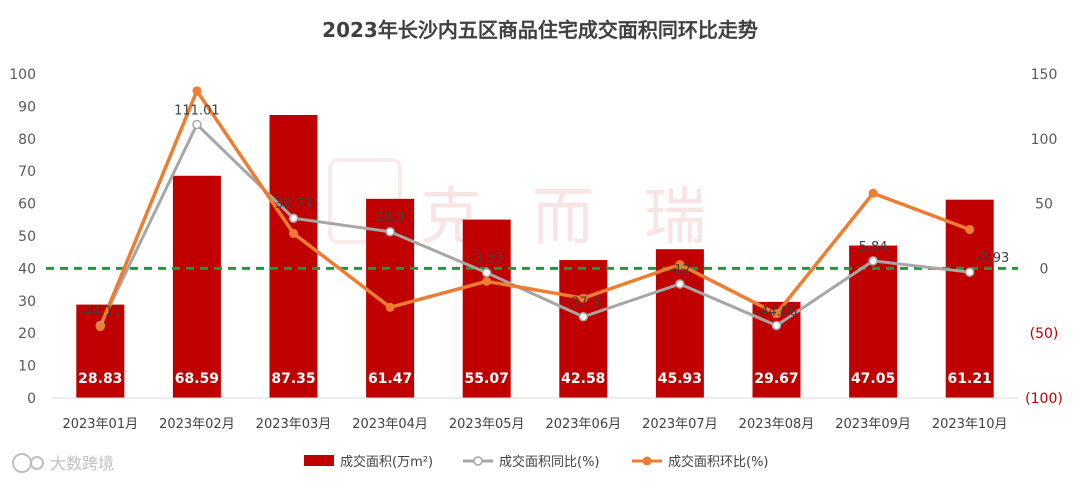 This screenshot has height=484, width=1080. What do you see at coordinates (27, 334) in the screenshot?
I see `left-axis-tick: 20` at bounding box center [27, 334].